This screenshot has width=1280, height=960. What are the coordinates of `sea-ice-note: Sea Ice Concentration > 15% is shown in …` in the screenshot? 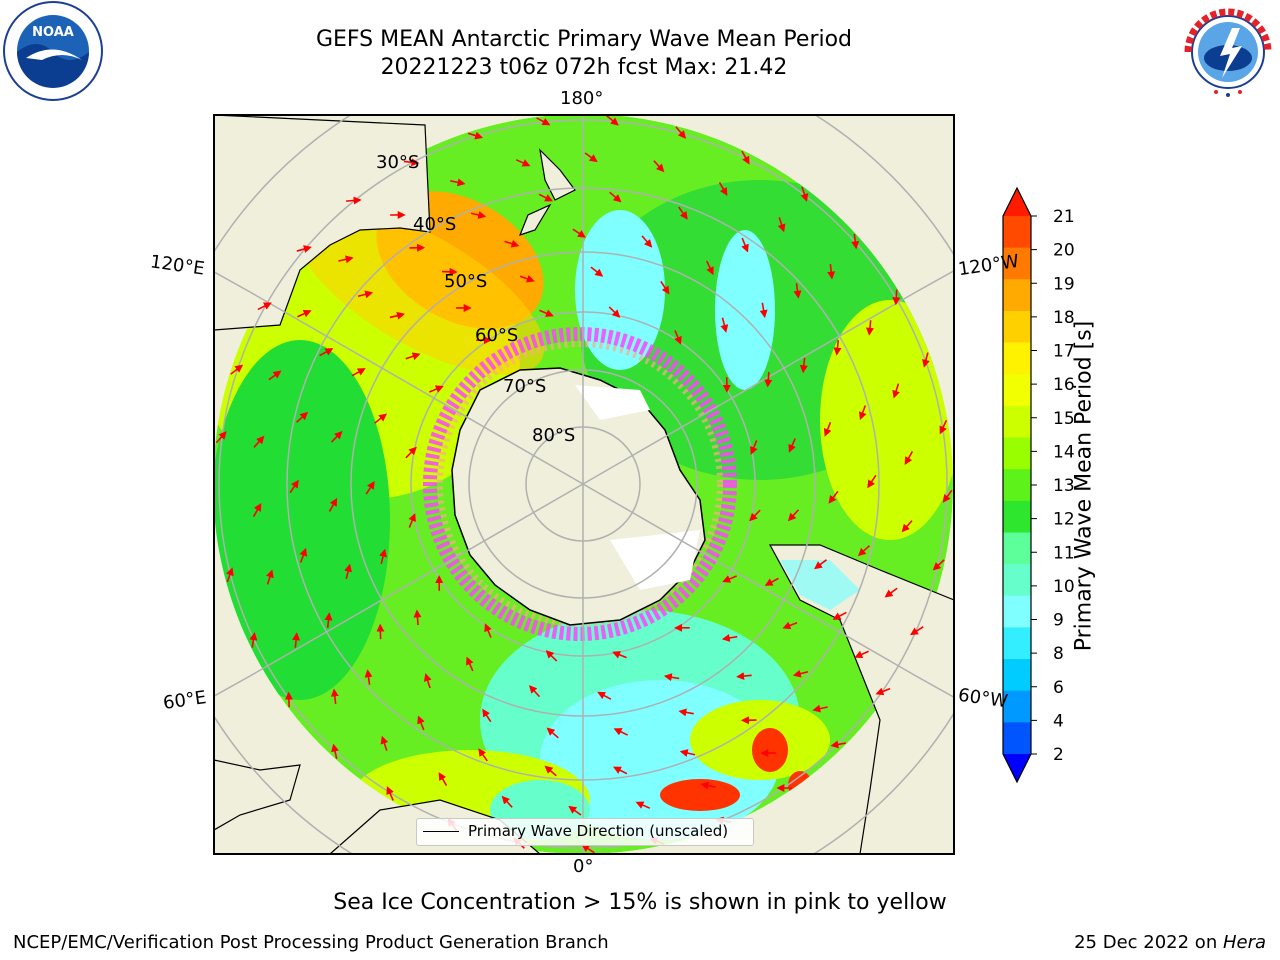 It's located at (640, 902).